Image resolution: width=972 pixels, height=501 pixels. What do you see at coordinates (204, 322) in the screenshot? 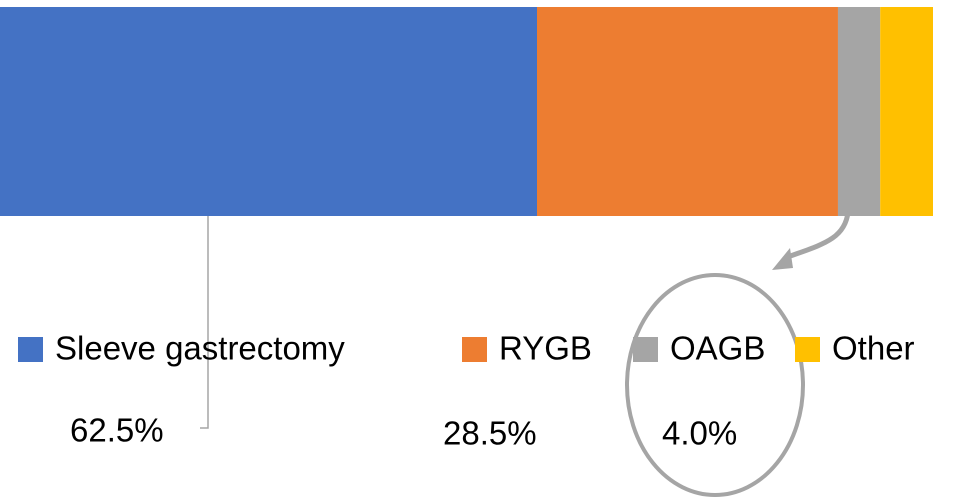
I see `leader-line` at bounding box center [204, 322].